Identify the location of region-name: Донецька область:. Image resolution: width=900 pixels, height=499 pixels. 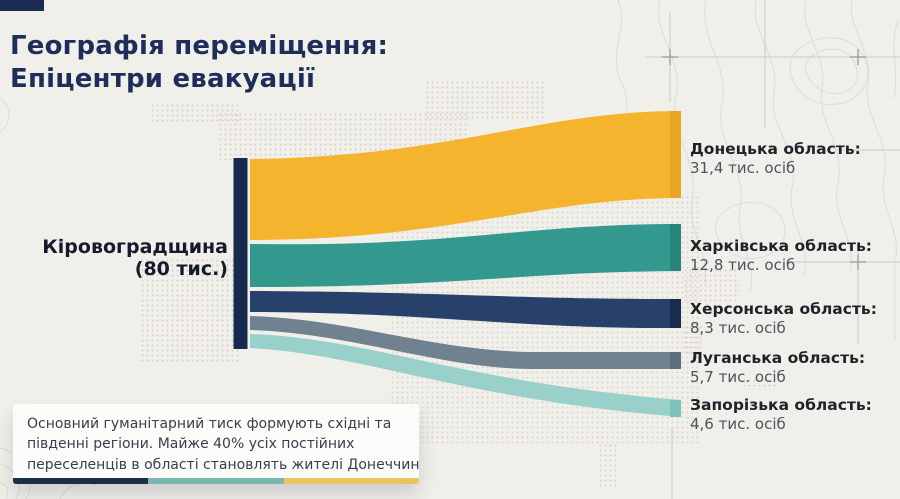
(775, 149).